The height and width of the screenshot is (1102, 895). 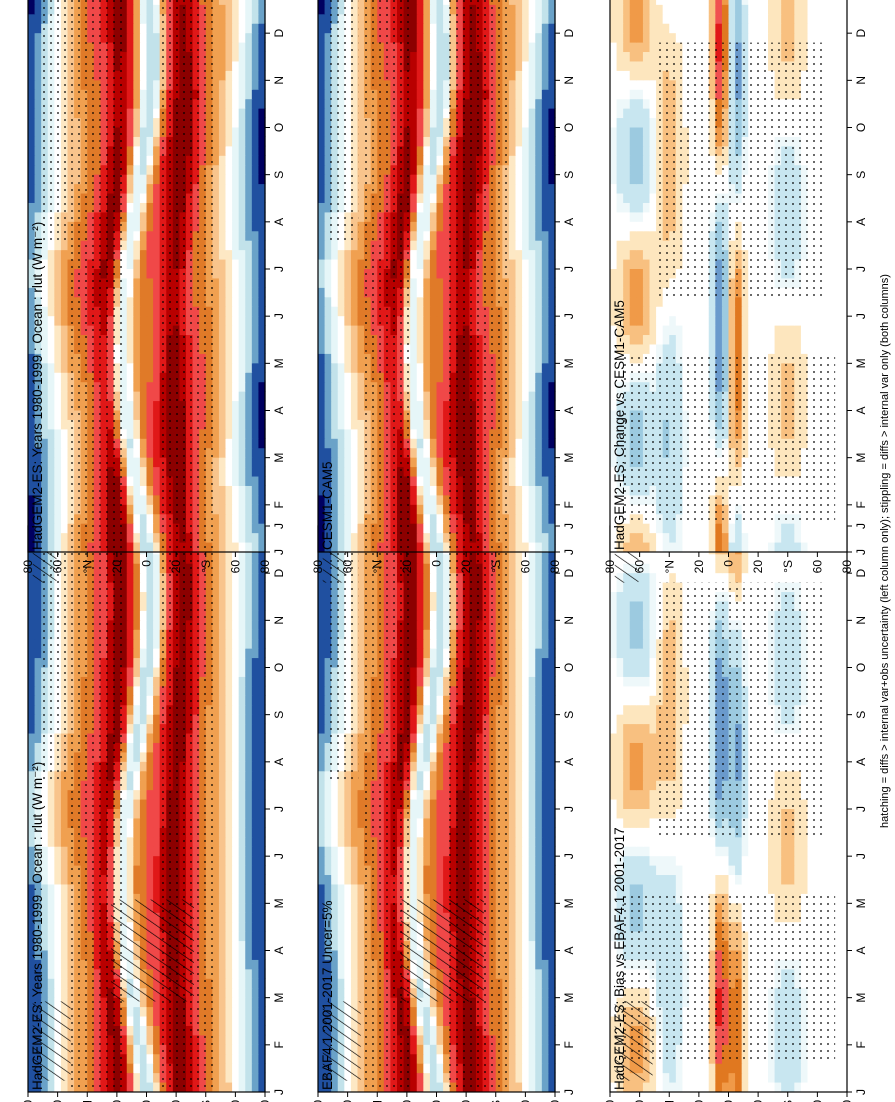 What do you see at coordinates (279, 175) in the screenshot?
I see `month-label: S` at bounding box center [279, 175].